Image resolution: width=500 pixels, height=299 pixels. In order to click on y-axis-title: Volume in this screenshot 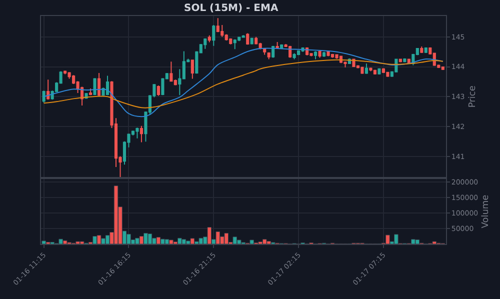, I will do `click(485, 211)`.